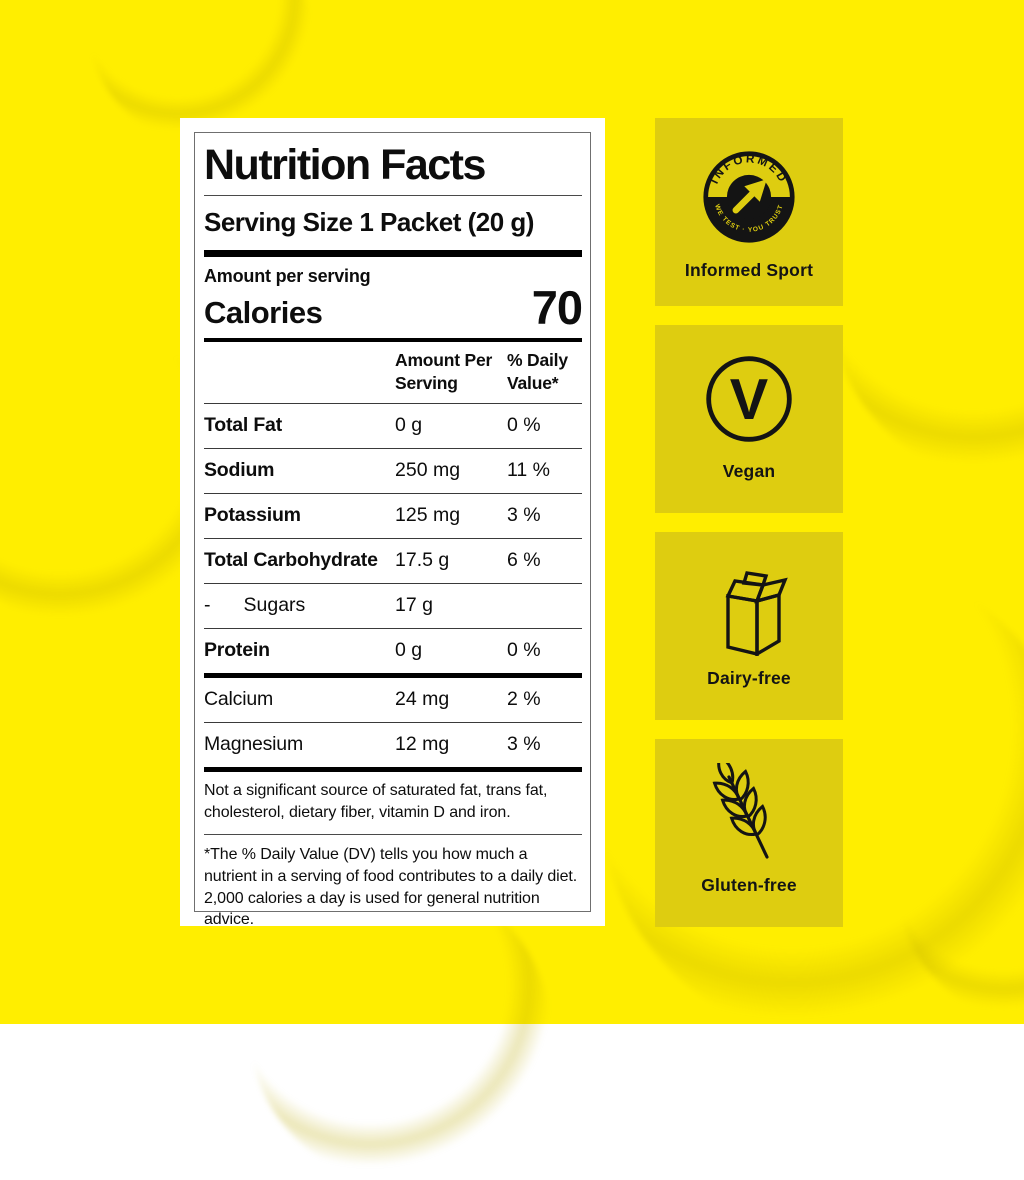 The height and width of the screenshot is (1180, 1024). Describe the element at coordinates (263, 312) in the screenshot. I see `calories-label: Calories` at that location.